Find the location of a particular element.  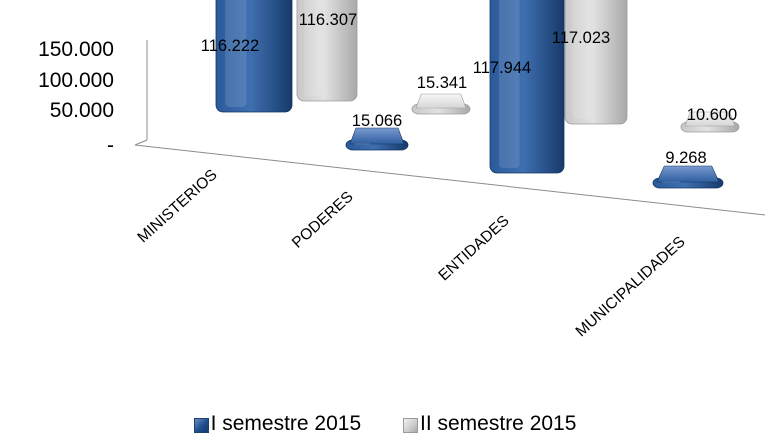

legend-label-series-1: I semestre 2015 is located at coordinates (286, 423).